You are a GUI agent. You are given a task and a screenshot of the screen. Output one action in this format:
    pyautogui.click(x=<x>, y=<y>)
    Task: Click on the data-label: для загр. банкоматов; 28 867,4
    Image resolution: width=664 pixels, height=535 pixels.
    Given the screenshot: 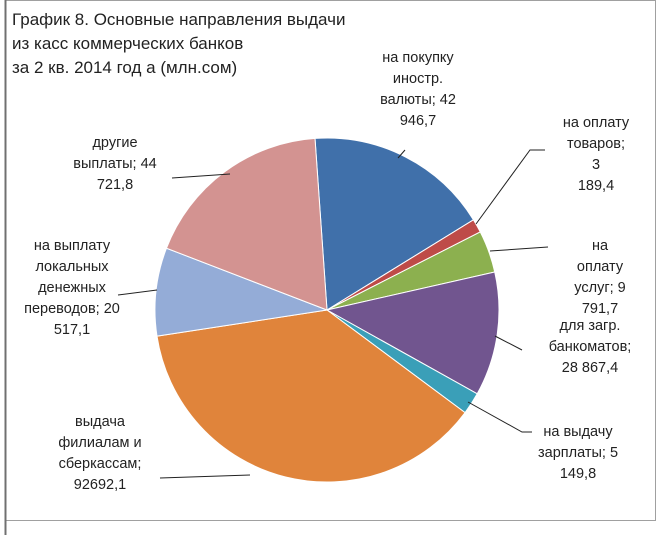 What is the action you would take?
    pyautogui.click(x=590, y=347)
    